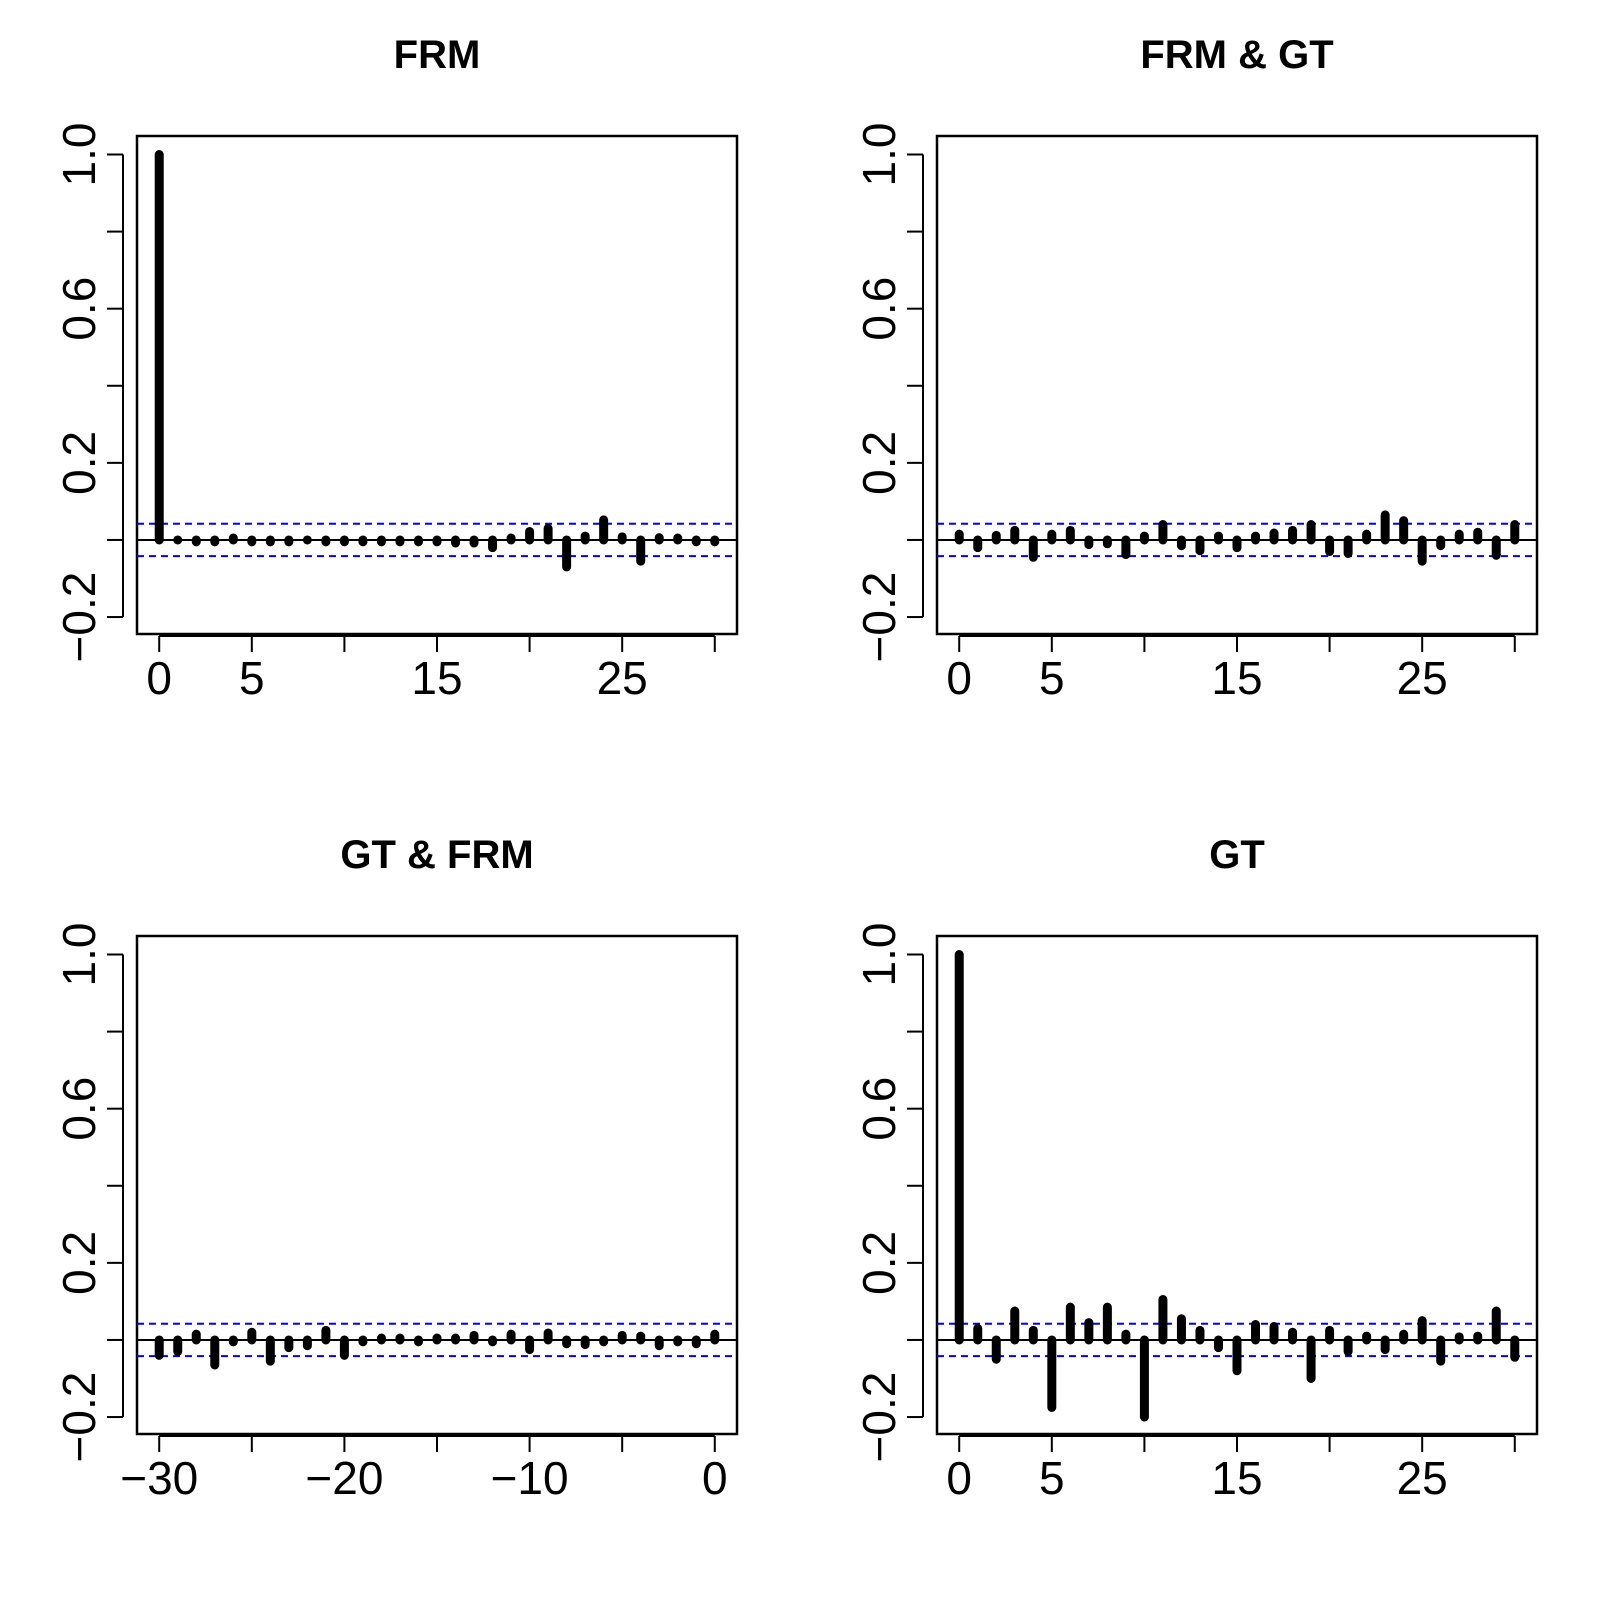 Image resolution: width=1600 pixels, height=1600 pixels. What do you see at coordinates (437, 55) in the screenshot?
I see `chart-title: FRM` at bounding box center [437, 55].